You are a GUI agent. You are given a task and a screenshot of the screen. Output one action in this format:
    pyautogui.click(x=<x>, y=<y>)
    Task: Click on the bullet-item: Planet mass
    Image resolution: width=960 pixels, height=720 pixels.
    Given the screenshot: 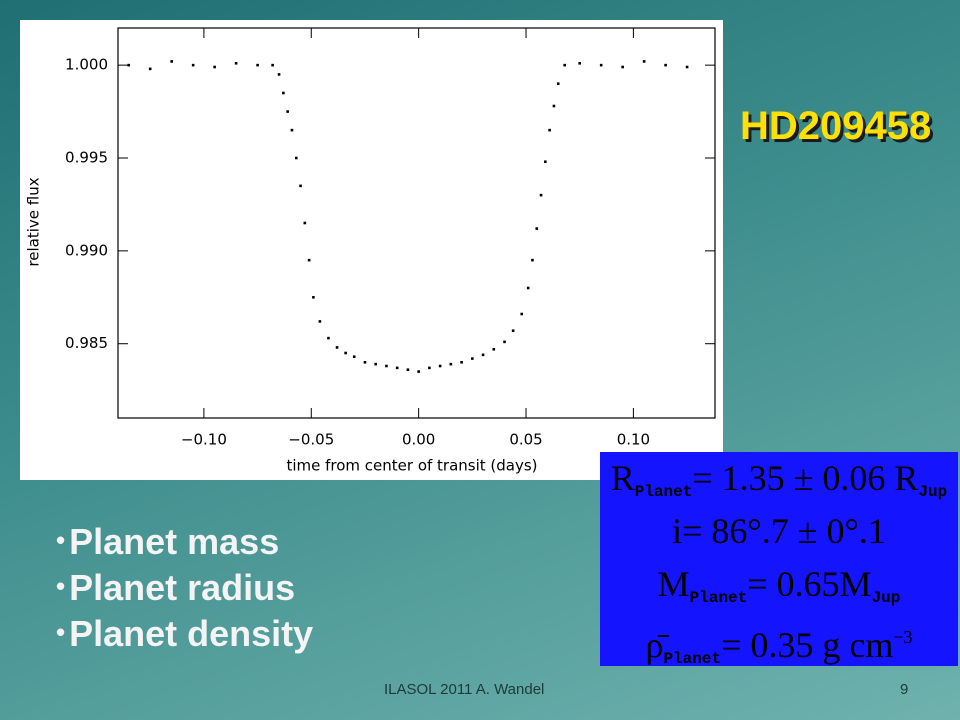 What is the action you would take?
    pyautogui.click(x=184, y=541)
    